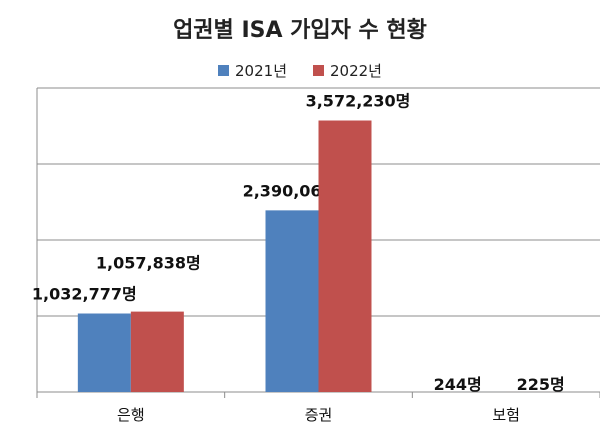 This screenshot has width=600, height=442. Describe the element at coordinates (300, 70) in the screenshot. I see `legend: 2021년 2022년` at that location.